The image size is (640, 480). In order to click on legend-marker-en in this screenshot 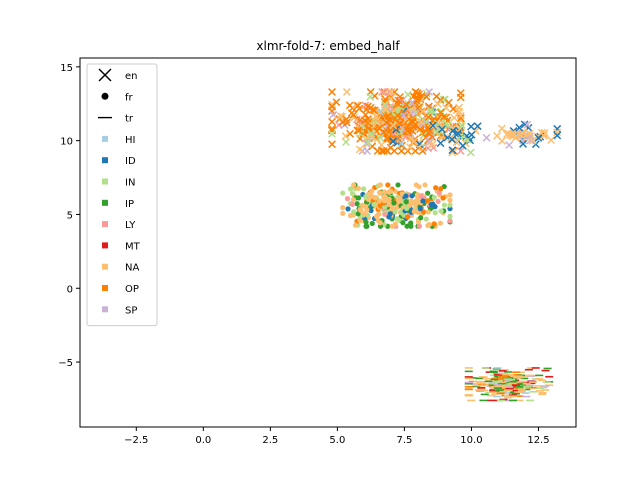, I will do `click(105, 75)`.